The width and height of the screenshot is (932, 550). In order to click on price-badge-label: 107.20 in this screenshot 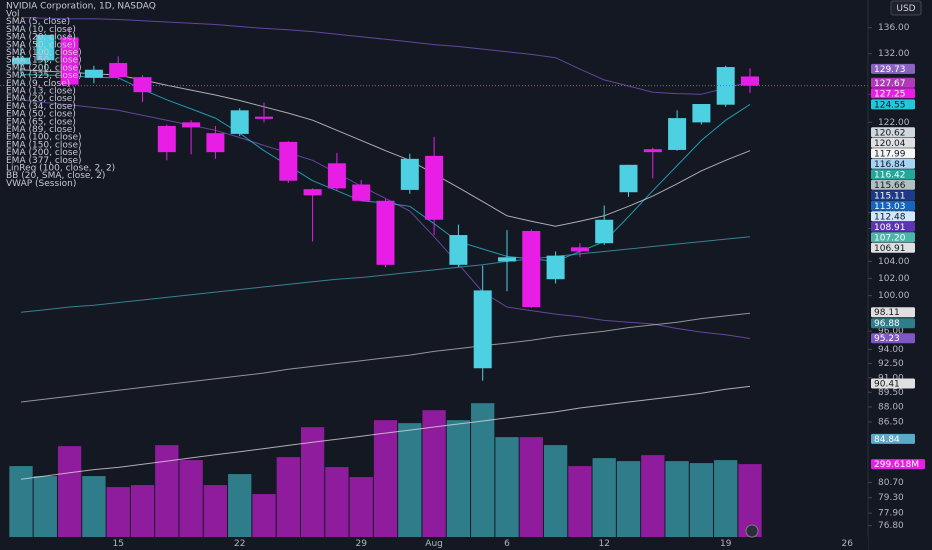, I will do `click(890, 238)`.